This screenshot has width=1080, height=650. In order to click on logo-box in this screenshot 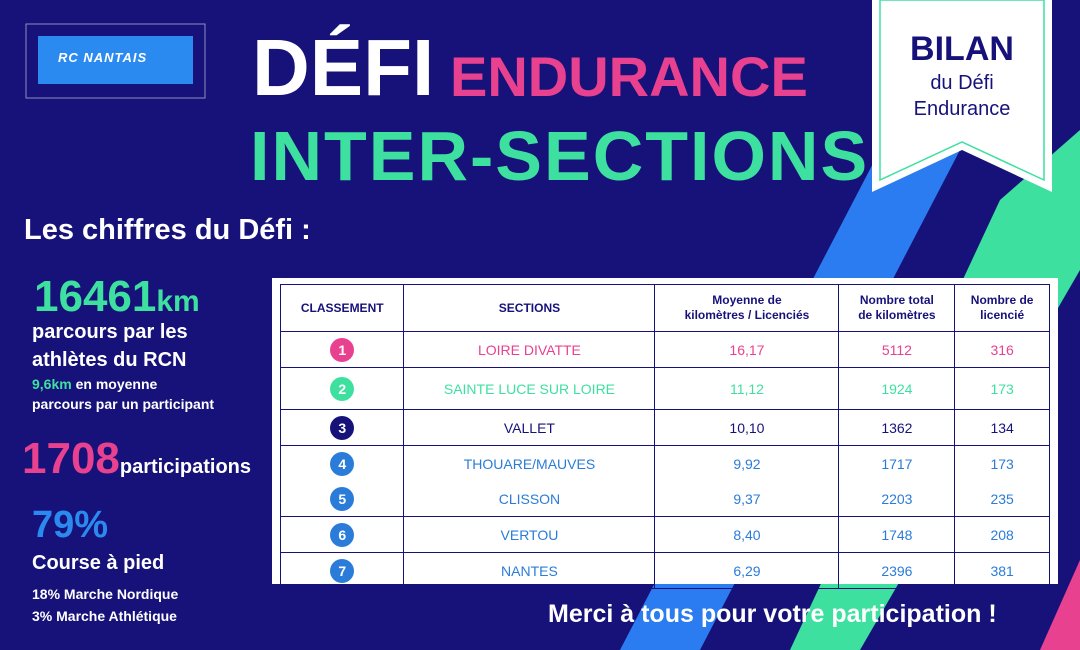, I will do `click(115, 60)`.